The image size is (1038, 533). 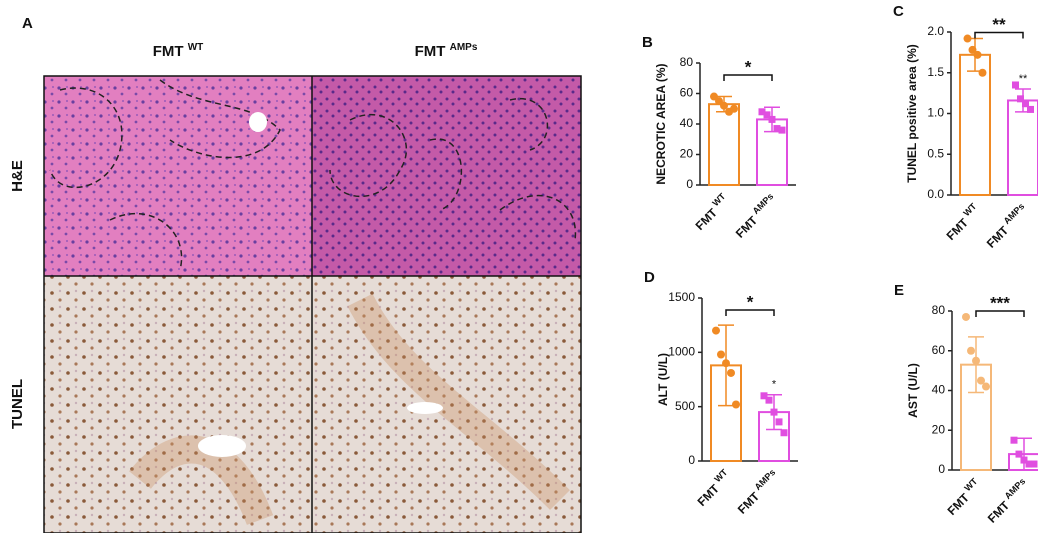 I want to click on panel-label: B, so click(x=647, y=42).